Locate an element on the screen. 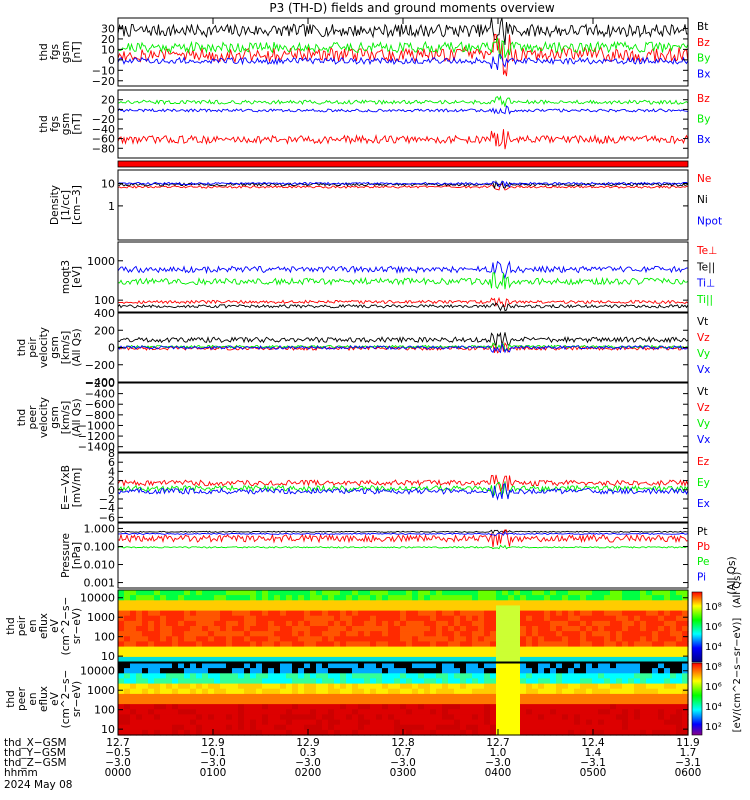 Image resolution: width=750 pixels, height=800 pixels. flag-bar is located at coordinates (403, 164).